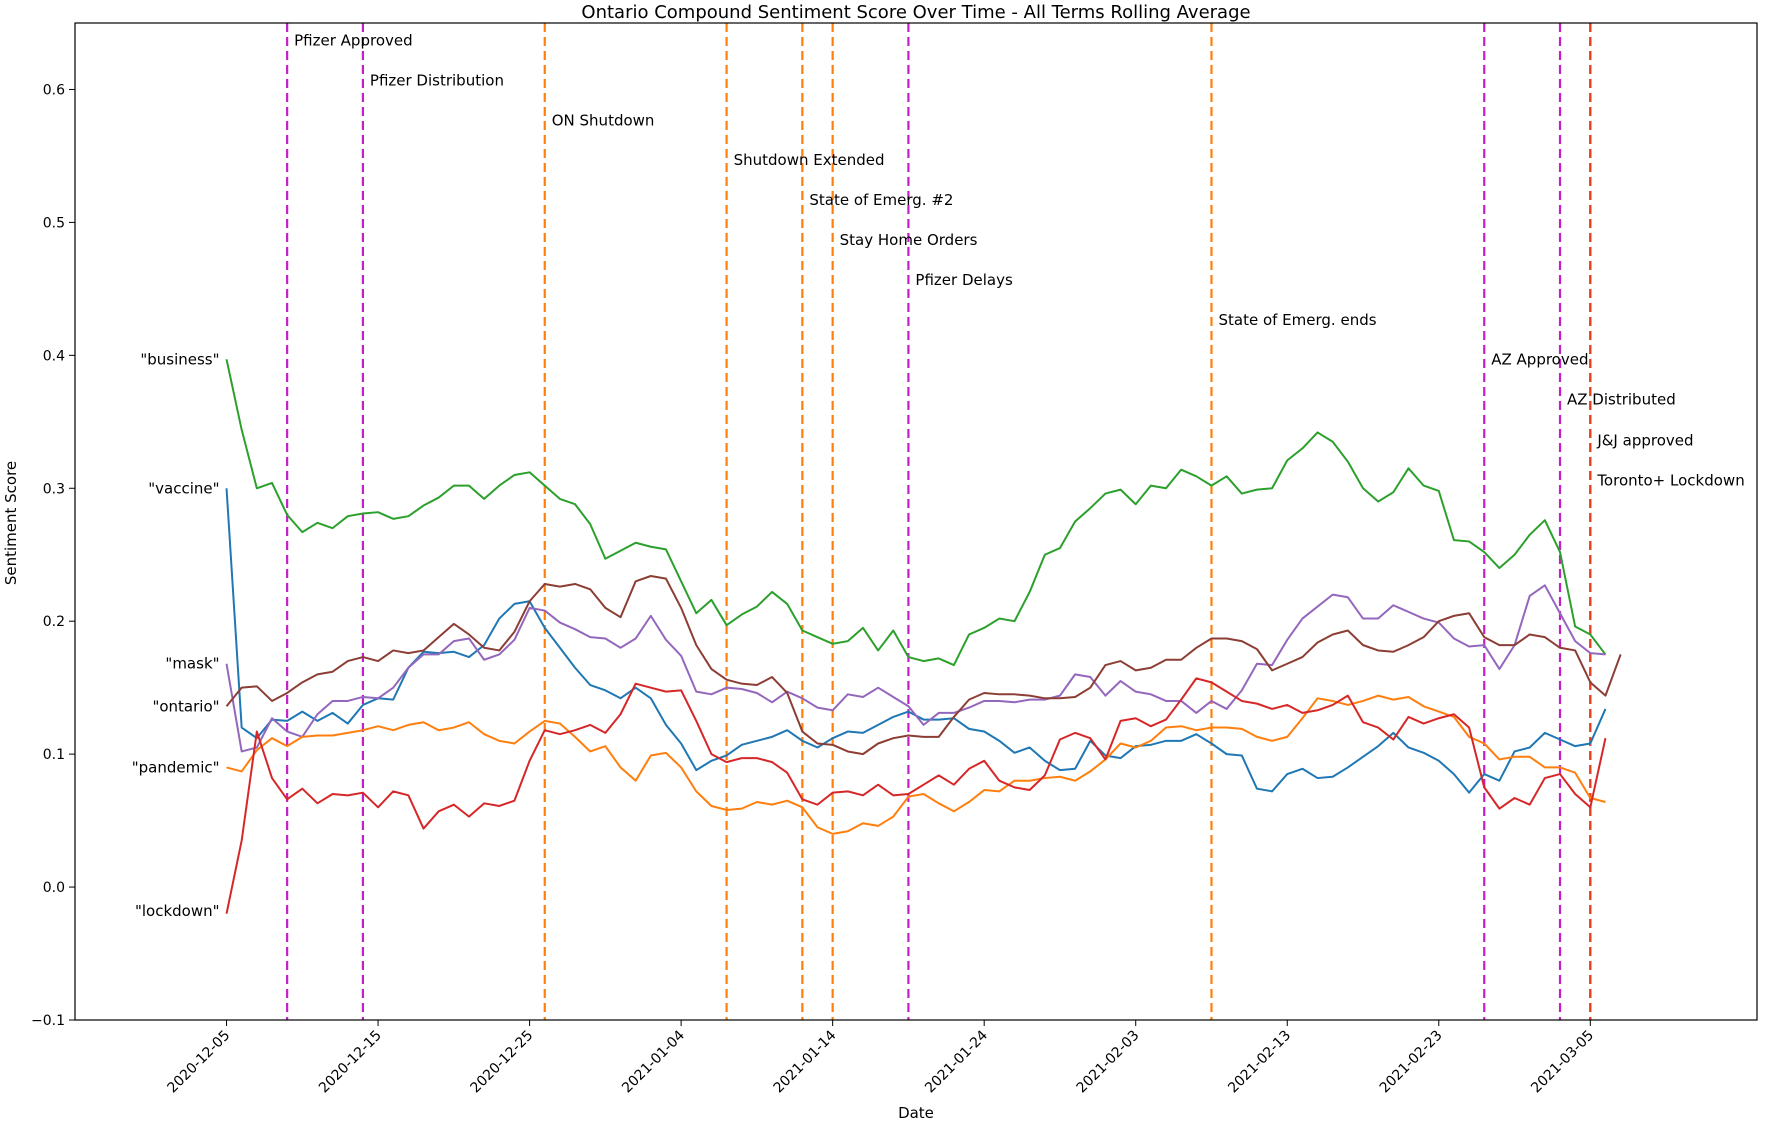 This screenshot has width=1772, height=1126. Describe the element at coordinates (48, 1021) in the screenshot. I see `y-tick-label: −0.1` at that location.